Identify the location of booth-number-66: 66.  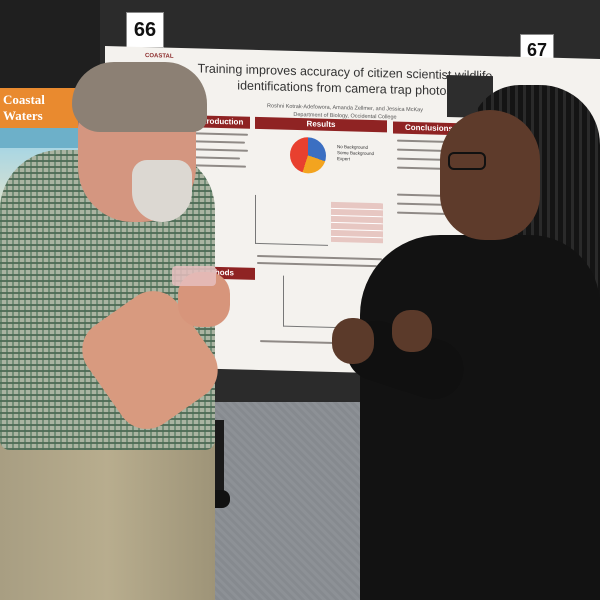
(145, 30).